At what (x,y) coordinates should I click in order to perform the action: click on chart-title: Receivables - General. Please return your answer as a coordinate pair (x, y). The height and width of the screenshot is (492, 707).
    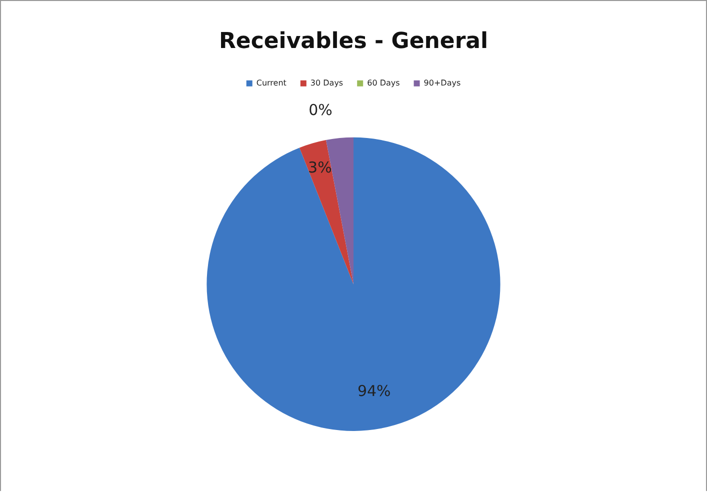
    Looking at the image, I should click on (353, 41).